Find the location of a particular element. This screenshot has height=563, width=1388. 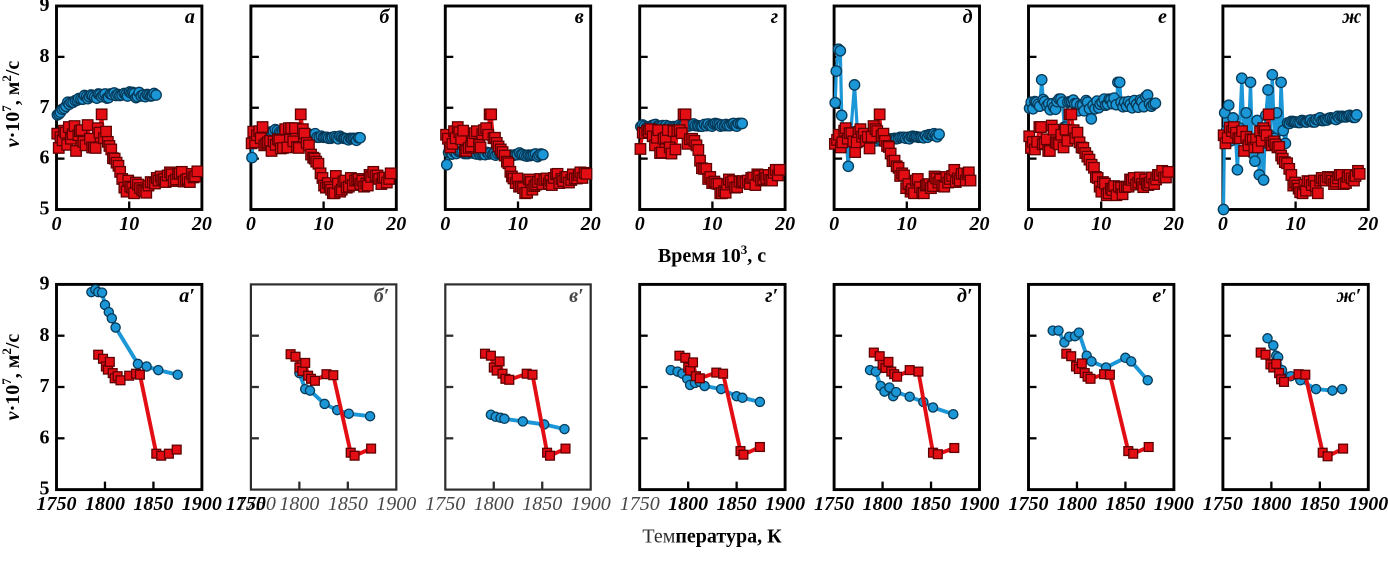

panel-r2-c3-series-red-markers is located at coordinates (525, 404).